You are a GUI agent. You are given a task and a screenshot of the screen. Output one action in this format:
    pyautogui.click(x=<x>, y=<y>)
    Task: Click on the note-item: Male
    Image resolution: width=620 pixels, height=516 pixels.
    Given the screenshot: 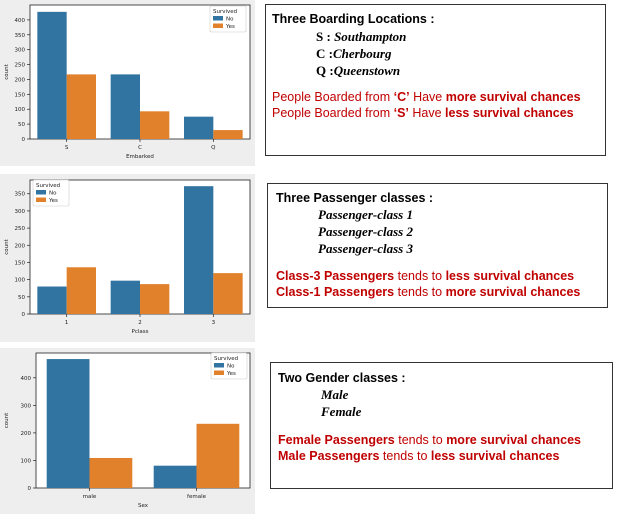 What is the action you would take?
    pyautogui.click(x=335, y=394)
    